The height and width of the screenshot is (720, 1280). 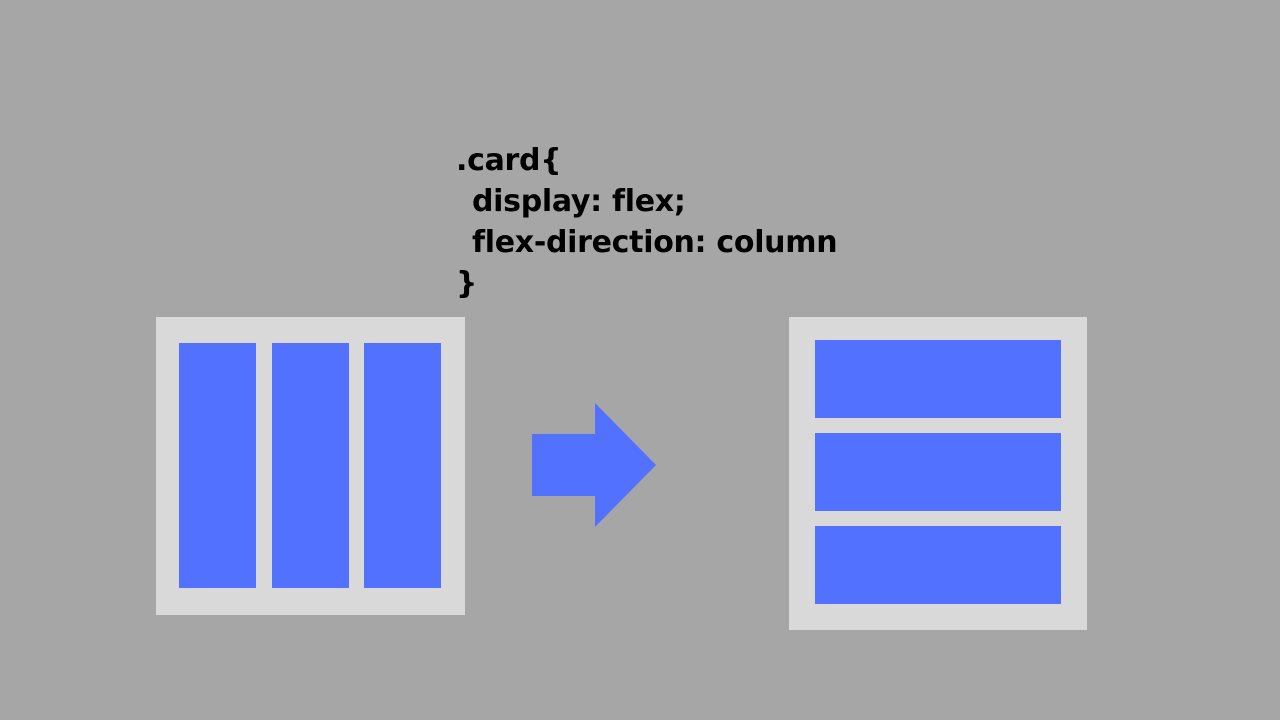 I want to click on code-closing-brace-line: }, so click(x=467, y=283).